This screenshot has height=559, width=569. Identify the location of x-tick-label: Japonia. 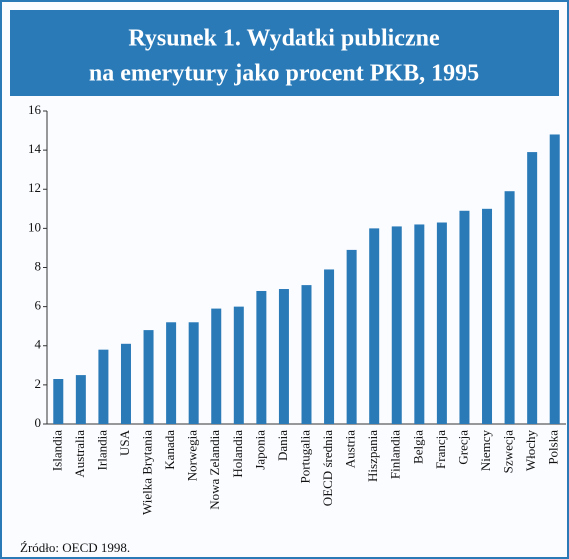
(259, 450).